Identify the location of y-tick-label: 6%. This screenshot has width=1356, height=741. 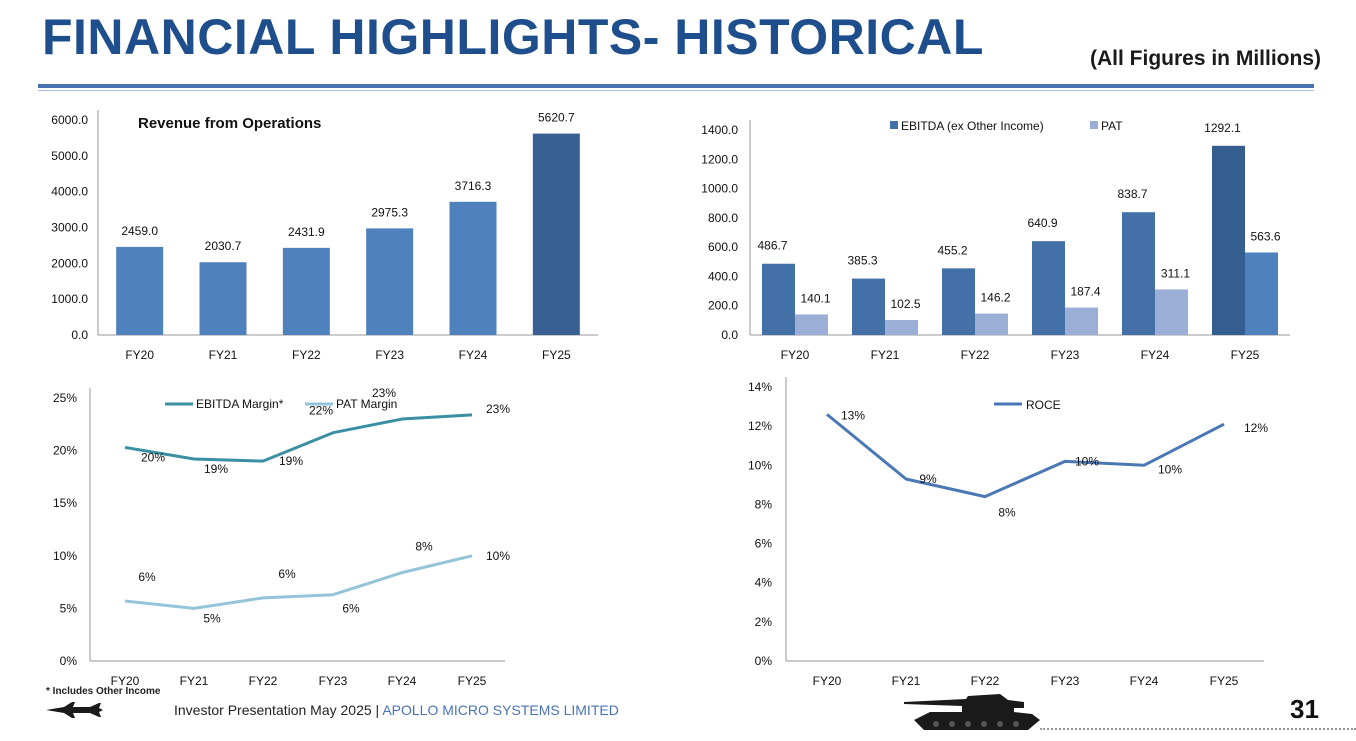
(764, 544).